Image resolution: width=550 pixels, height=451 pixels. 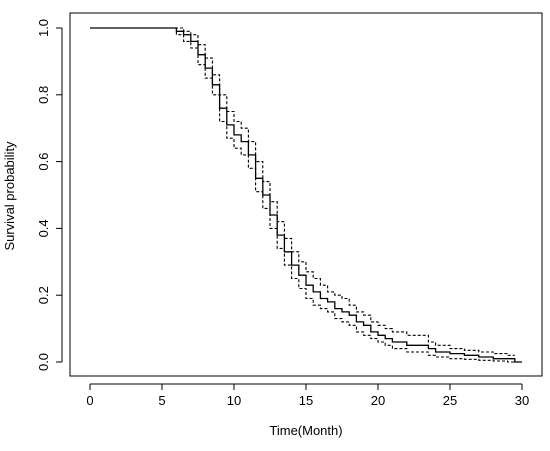 What do you see at coordinates (522, 400) in the screenshot?
I see `x-tick-label: 30` at bounding box center [522, 400].